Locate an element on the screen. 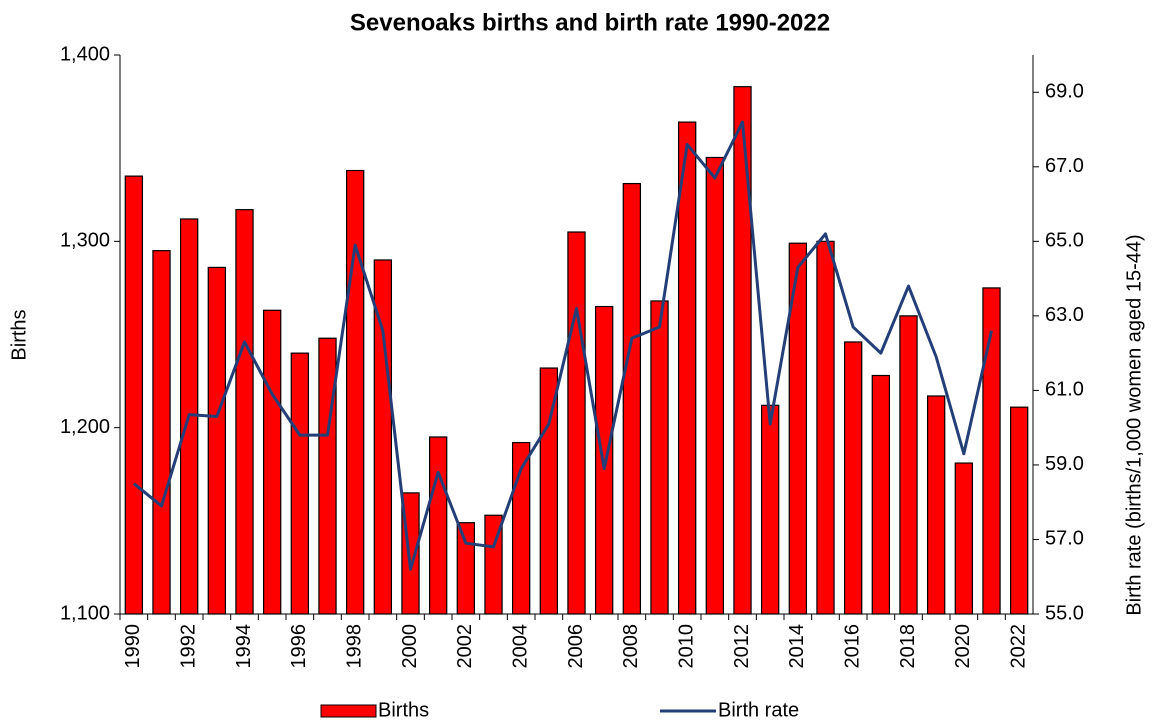 This screenshot has width=1155, height=723. x-tick-label: 2004 is located at coordinates (520, 646).